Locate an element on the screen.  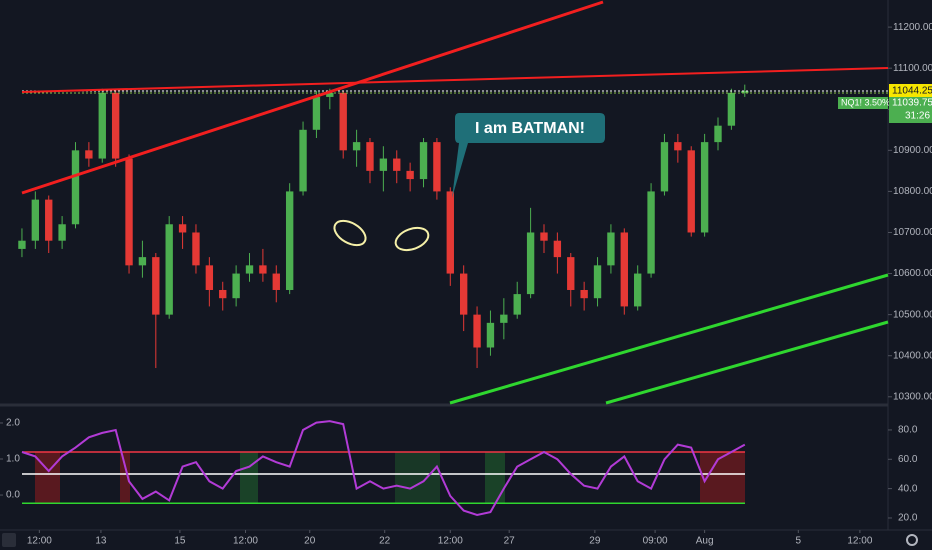
y2-tick-label: 80.0 is located at coordinates (908, 430).